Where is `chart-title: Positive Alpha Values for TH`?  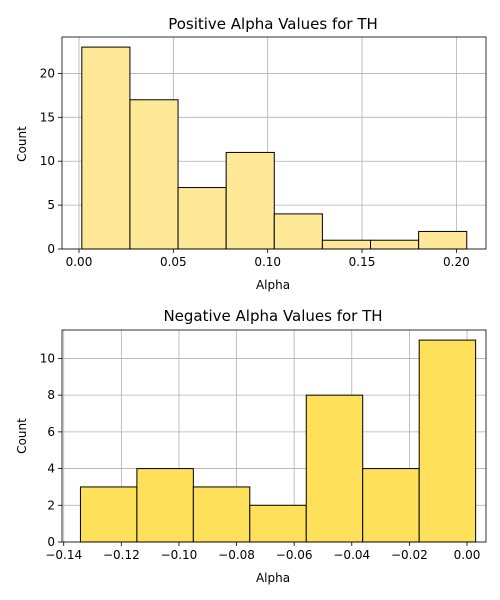
chart-title: Positive Alpha Values for TH is located at coordinates (273, 24).